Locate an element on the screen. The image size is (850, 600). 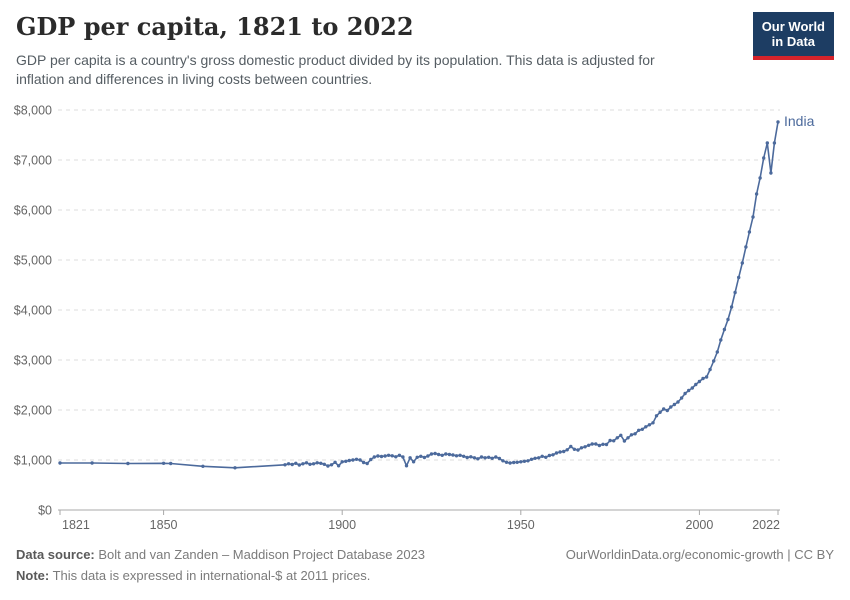
y-tick-label: $1,000 is located at coordinates (33, 461).